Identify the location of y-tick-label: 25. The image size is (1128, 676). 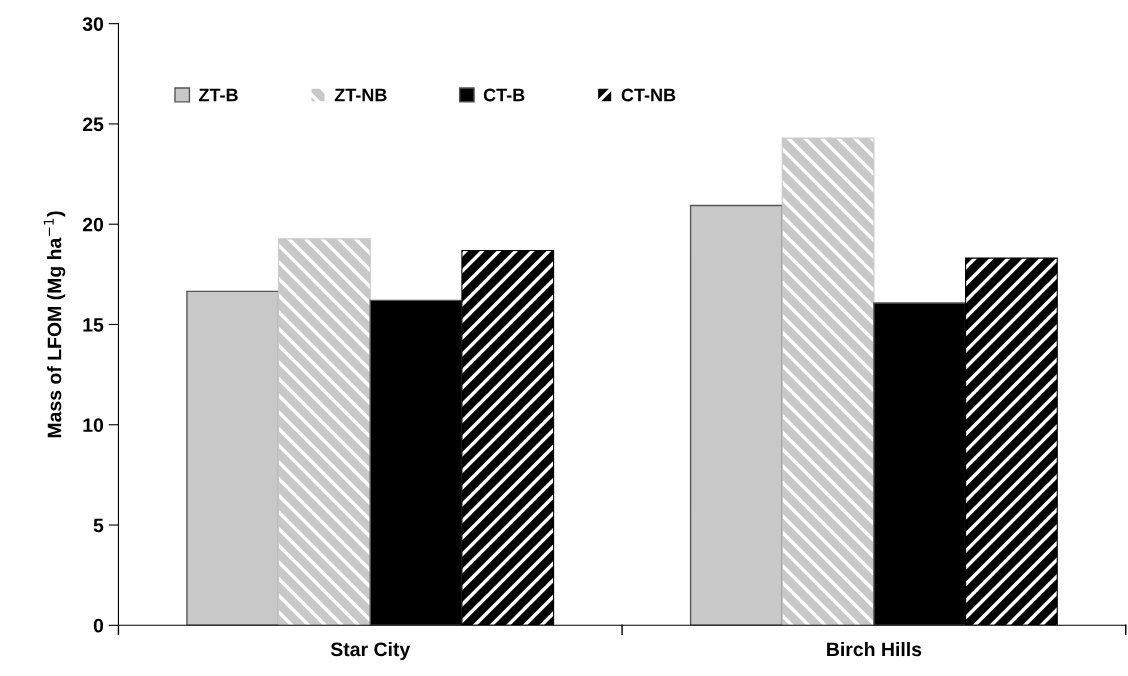
(93, 124).